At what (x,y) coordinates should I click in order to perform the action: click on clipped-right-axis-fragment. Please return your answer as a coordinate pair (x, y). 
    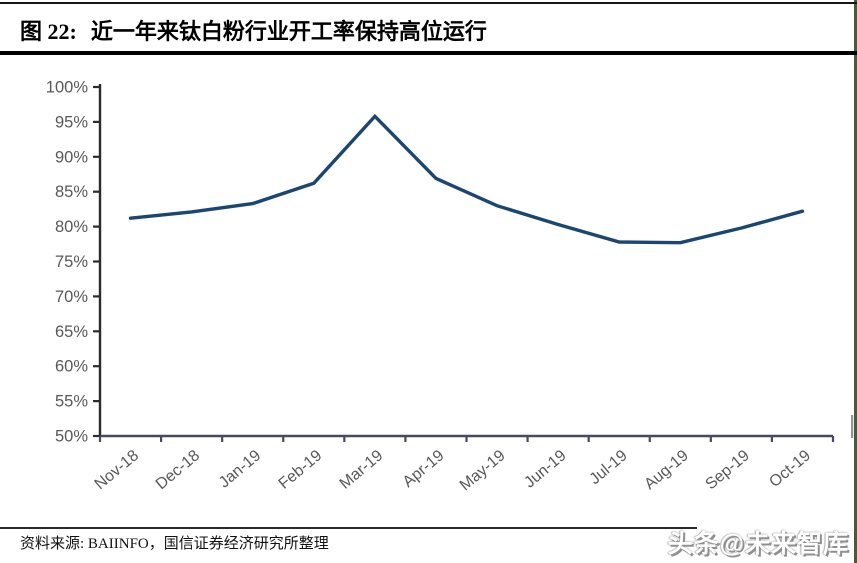
    Looking at the image, I should click on (852, 426).